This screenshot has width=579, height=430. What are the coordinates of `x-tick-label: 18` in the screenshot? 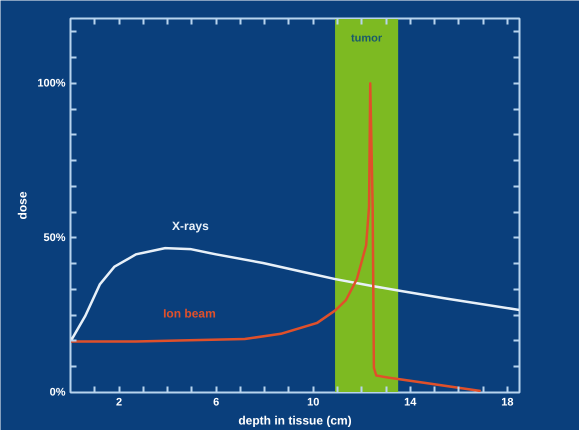 It's located at (507, 402).